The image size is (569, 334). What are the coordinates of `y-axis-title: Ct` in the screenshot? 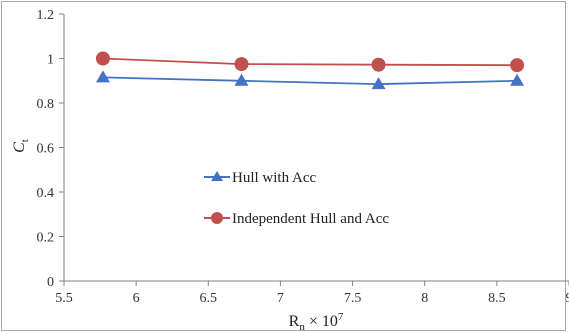 It's located at (21, 146).